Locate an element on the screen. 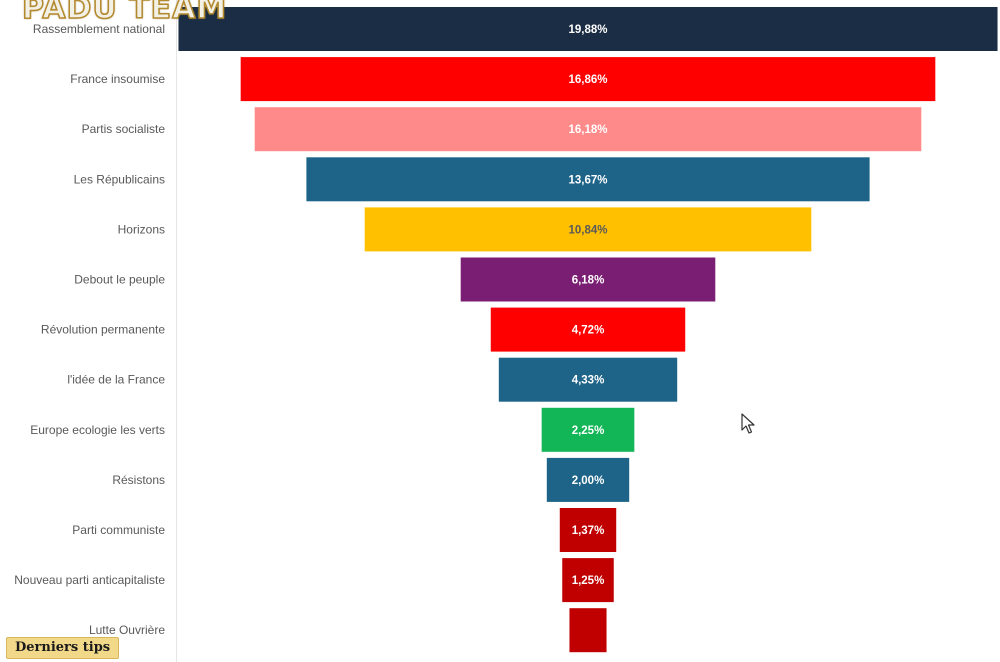 This screenshot has height=662, width=1000. plot-divider is located at coordinates (176, 331).